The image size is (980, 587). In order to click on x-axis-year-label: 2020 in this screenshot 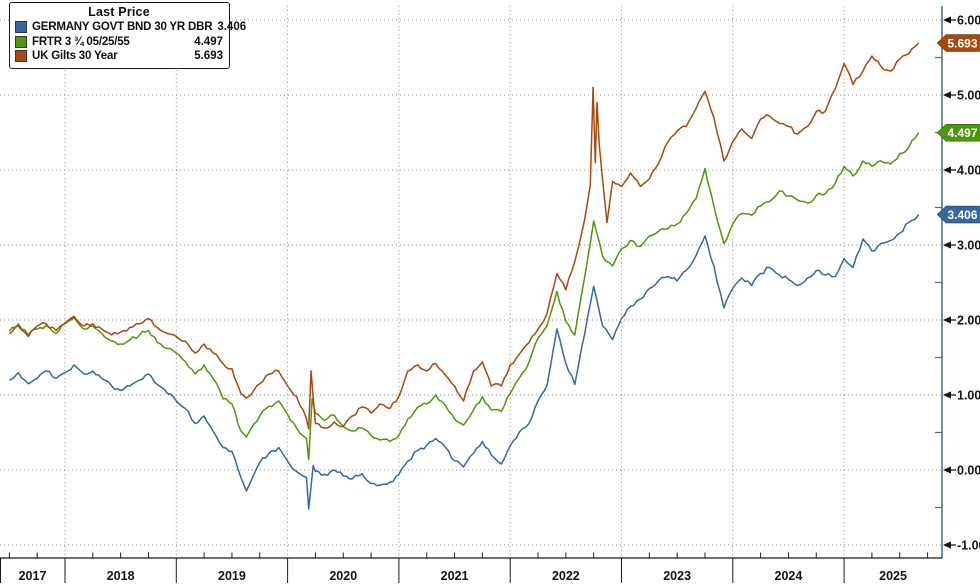, I will do `click(343, 576)`.